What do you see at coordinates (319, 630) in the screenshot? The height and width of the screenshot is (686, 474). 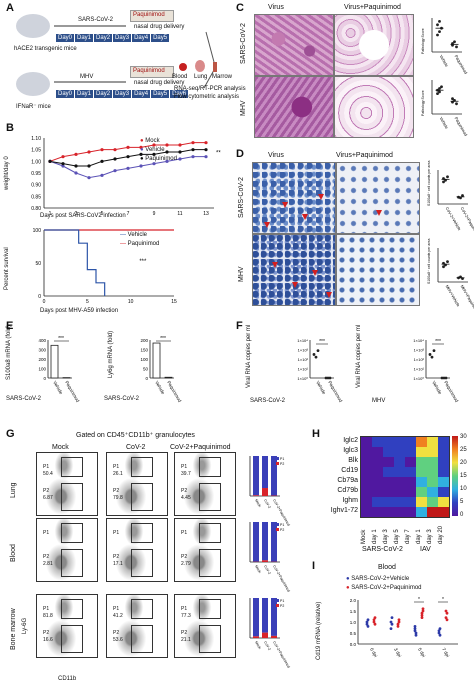 I see `i-ylabel: Cd19 mRNA (relative)` at bounding box center [319, 630].